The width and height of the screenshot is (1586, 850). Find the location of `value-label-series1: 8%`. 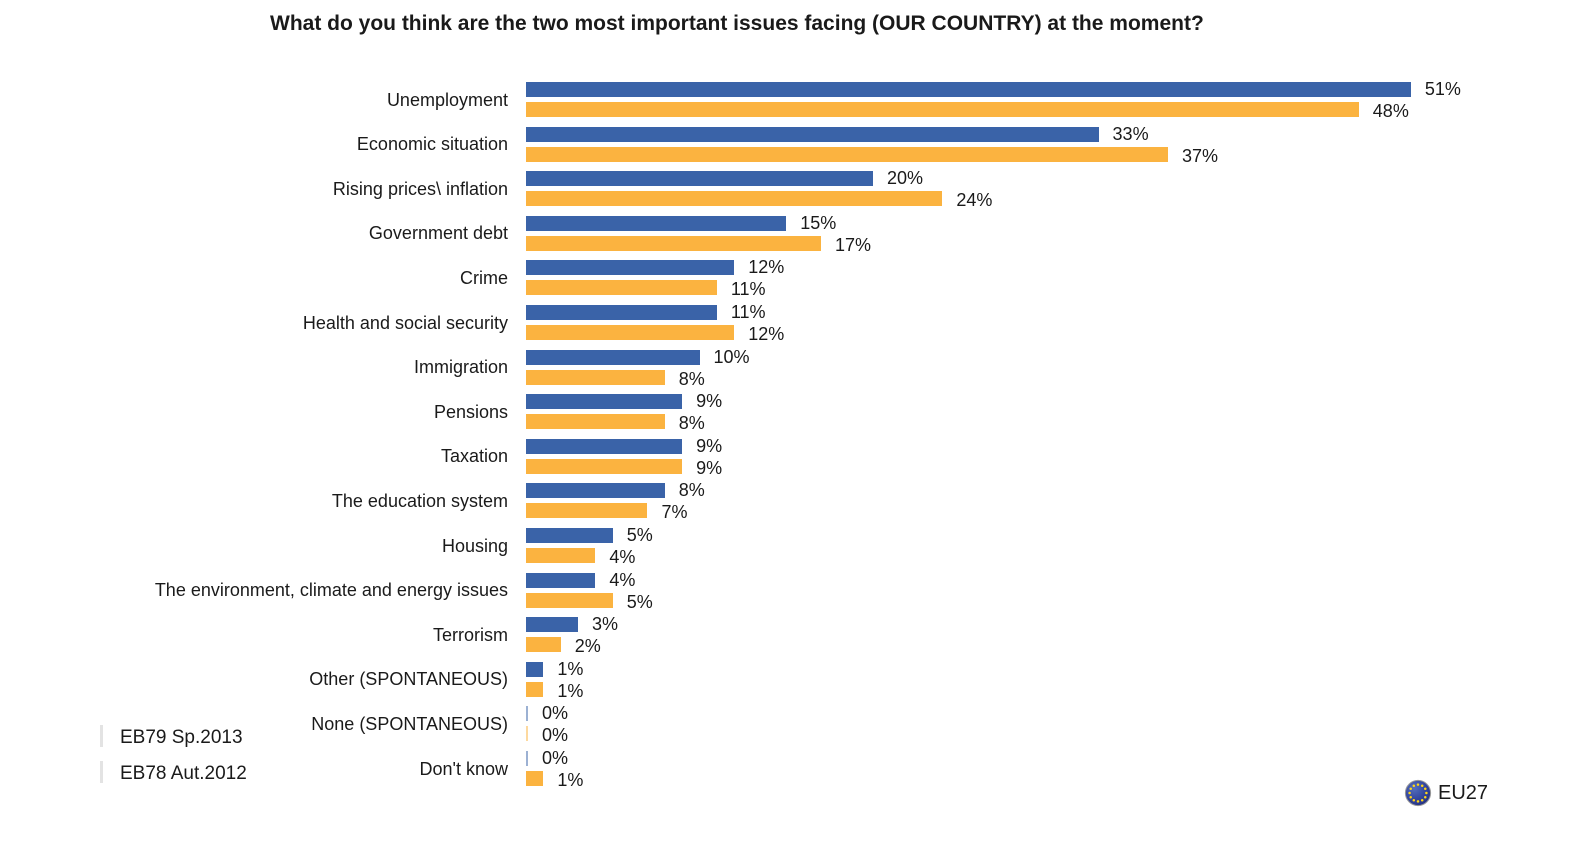

value-label-series1: 8% is located at coordinates (691, 490).